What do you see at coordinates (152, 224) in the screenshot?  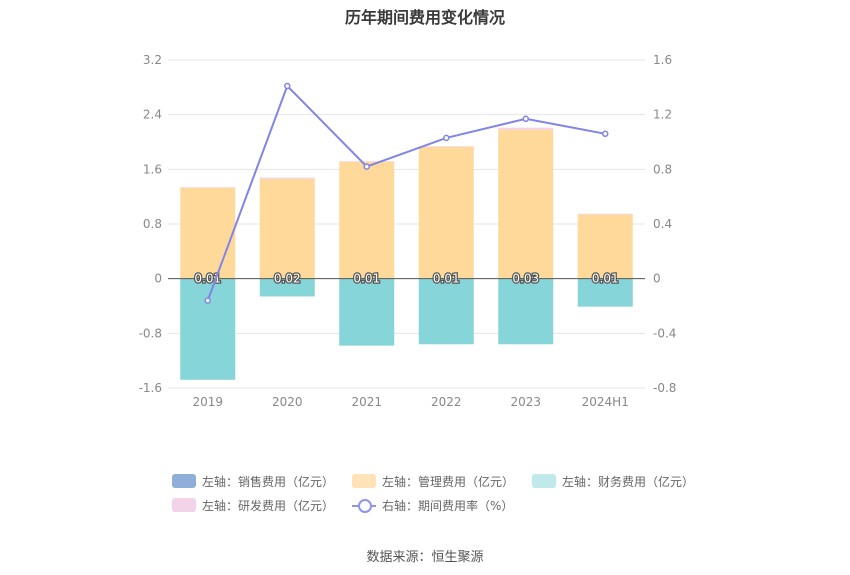 I see `left-tick-label: 0.8` at bounding box center [152, 224].